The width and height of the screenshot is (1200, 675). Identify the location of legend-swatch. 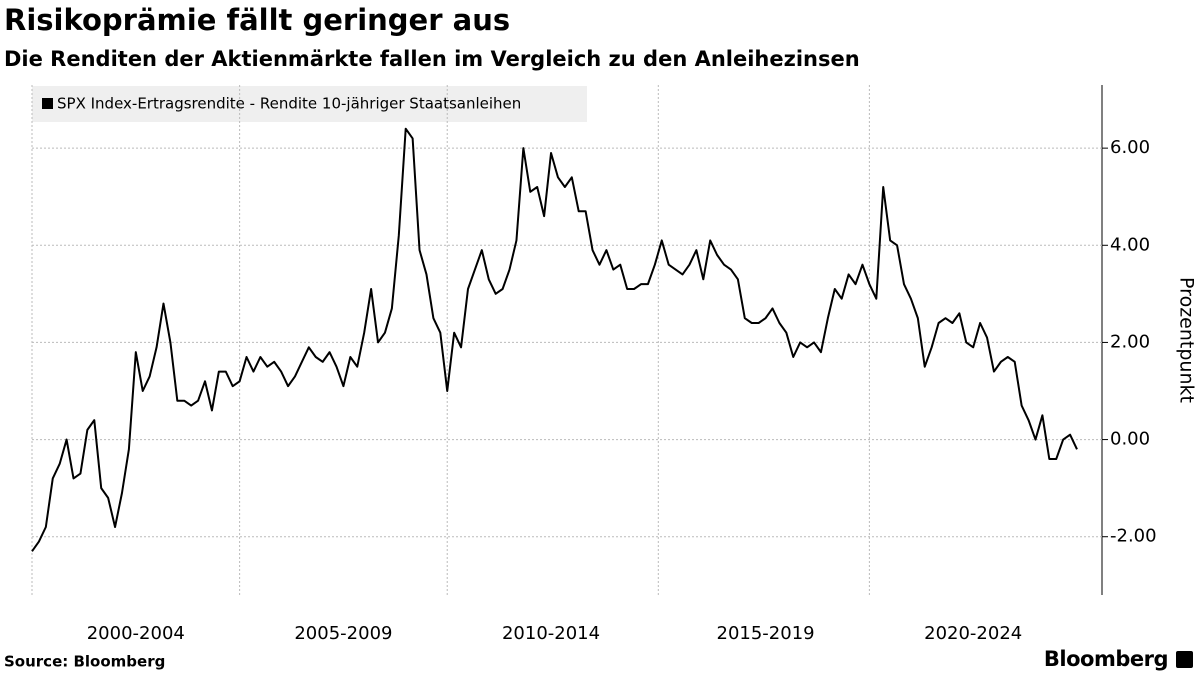
(47, 103).